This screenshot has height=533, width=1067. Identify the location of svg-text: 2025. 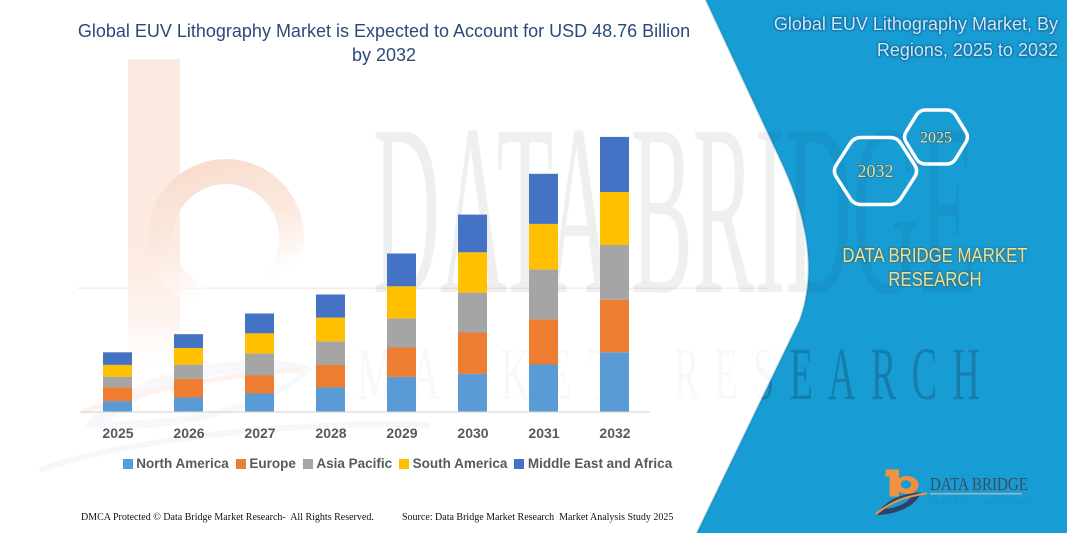
(936, 138).